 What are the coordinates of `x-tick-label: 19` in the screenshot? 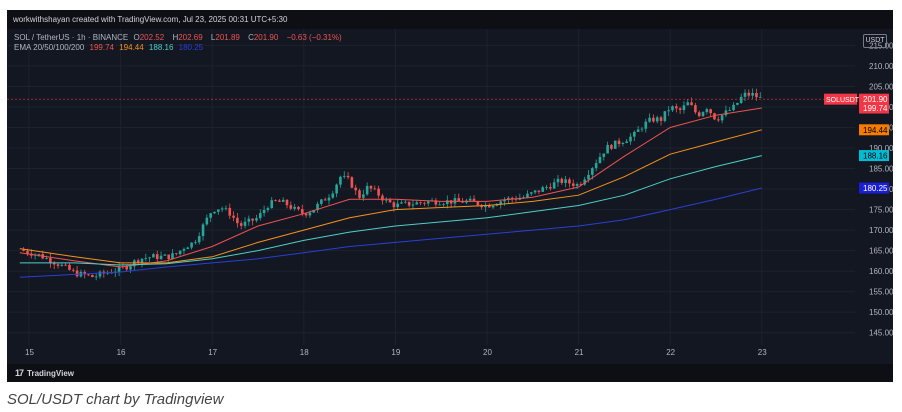 It's located at (395, 352).